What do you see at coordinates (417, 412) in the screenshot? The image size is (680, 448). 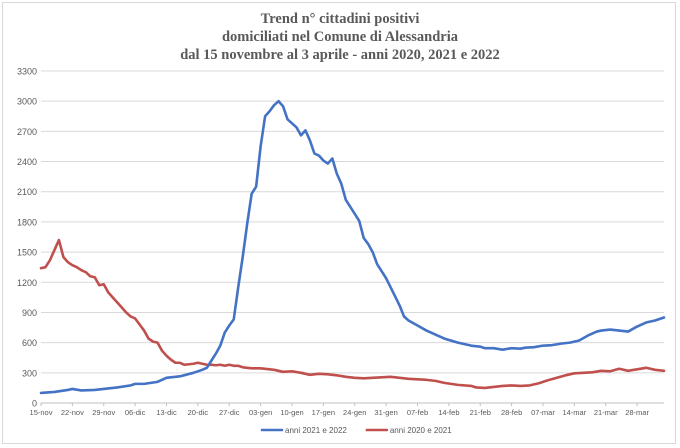 I see `x-tick-label: 07-feb` at bounding box center [417, 412].